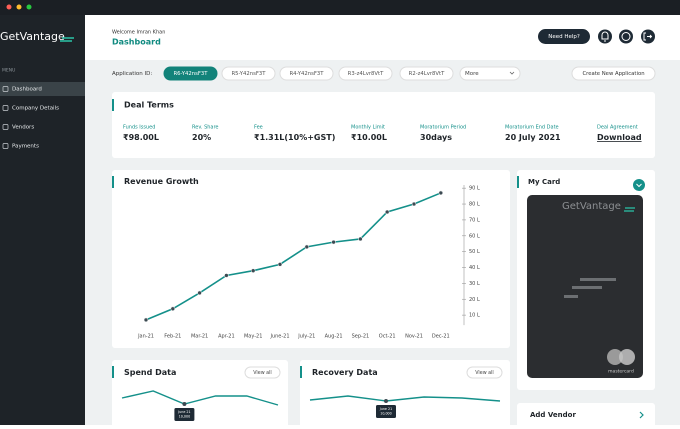 This screenshot has width=680, height=429. Describe the element at coordinates (443, 128) in the screenshot. I see `field-label: Moratorium Period` at that location.